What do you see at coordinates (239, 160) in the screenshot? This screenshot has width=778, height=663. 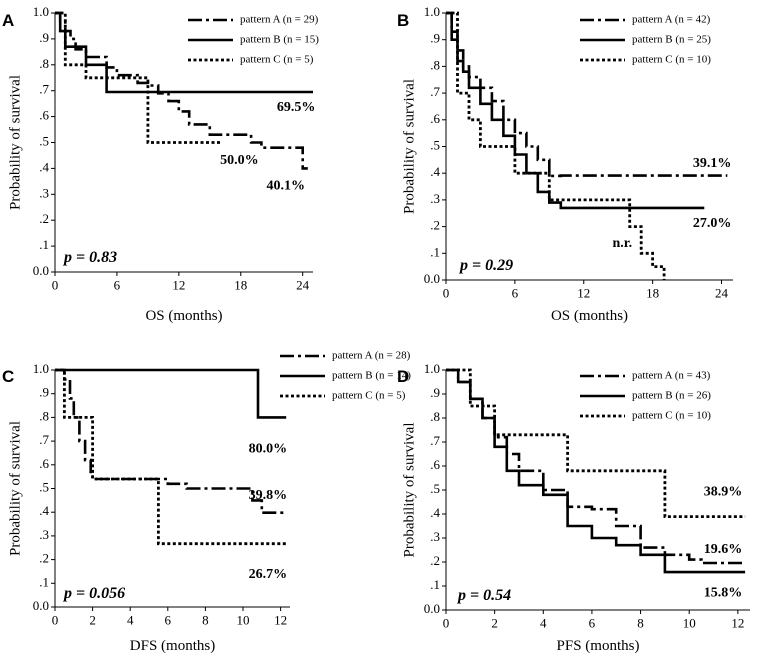 I see `end-value-label: 50.0%` at bounding box center [239, 160].